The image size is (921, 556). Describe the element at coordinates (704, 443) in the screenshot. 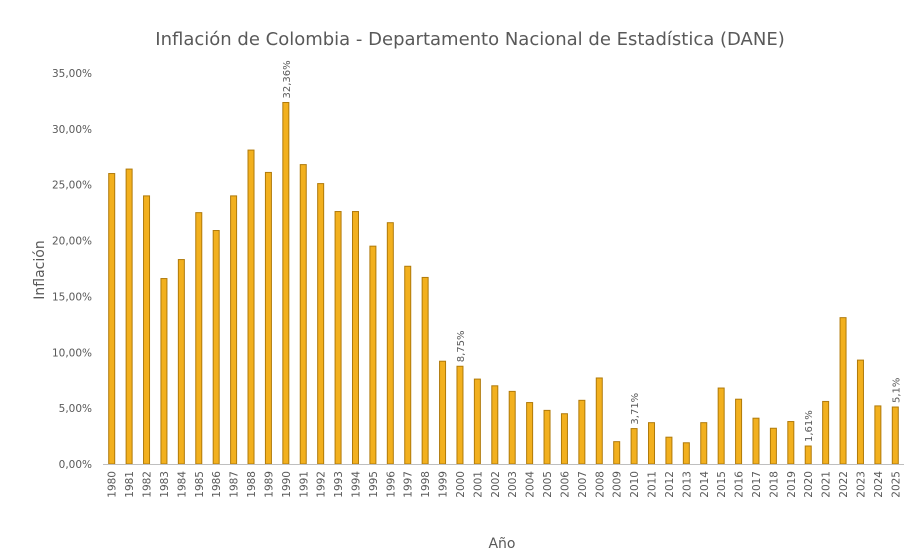

I see `bar-2014` at that location.